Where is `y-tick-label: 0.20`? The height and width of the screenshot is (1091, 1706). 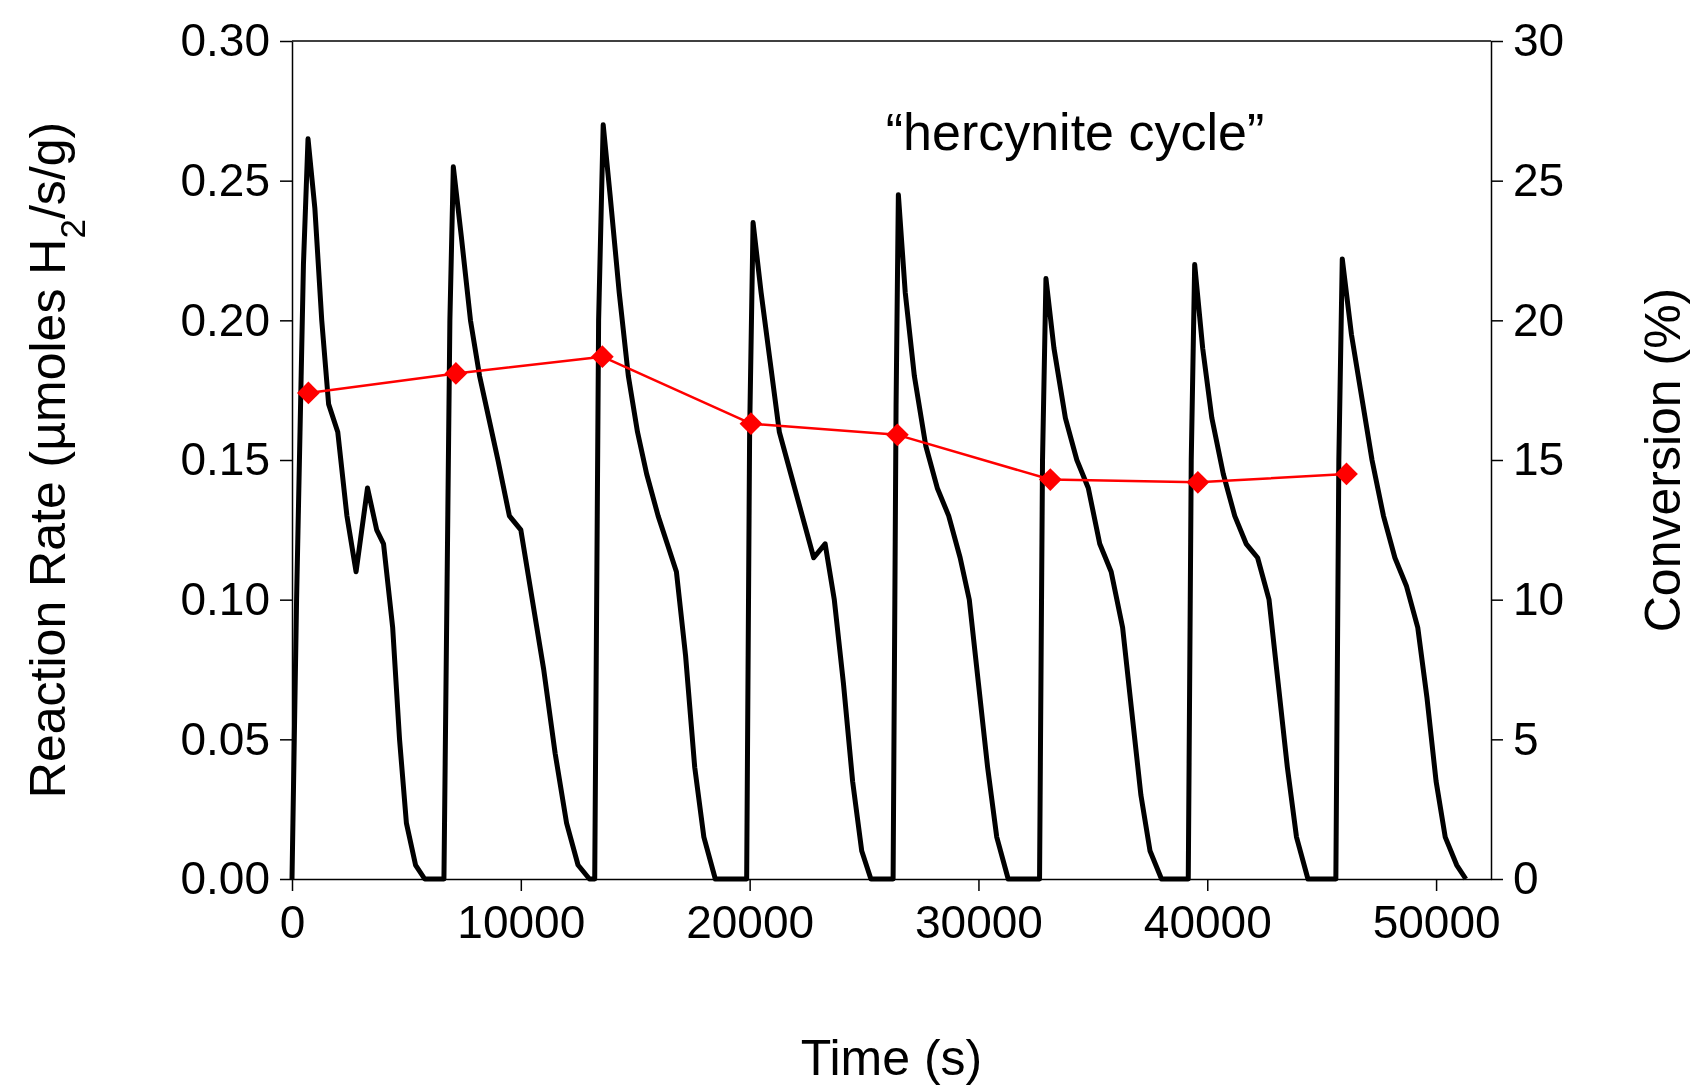 y-tick-label: 0.20 is located at coordinates (225, 319).